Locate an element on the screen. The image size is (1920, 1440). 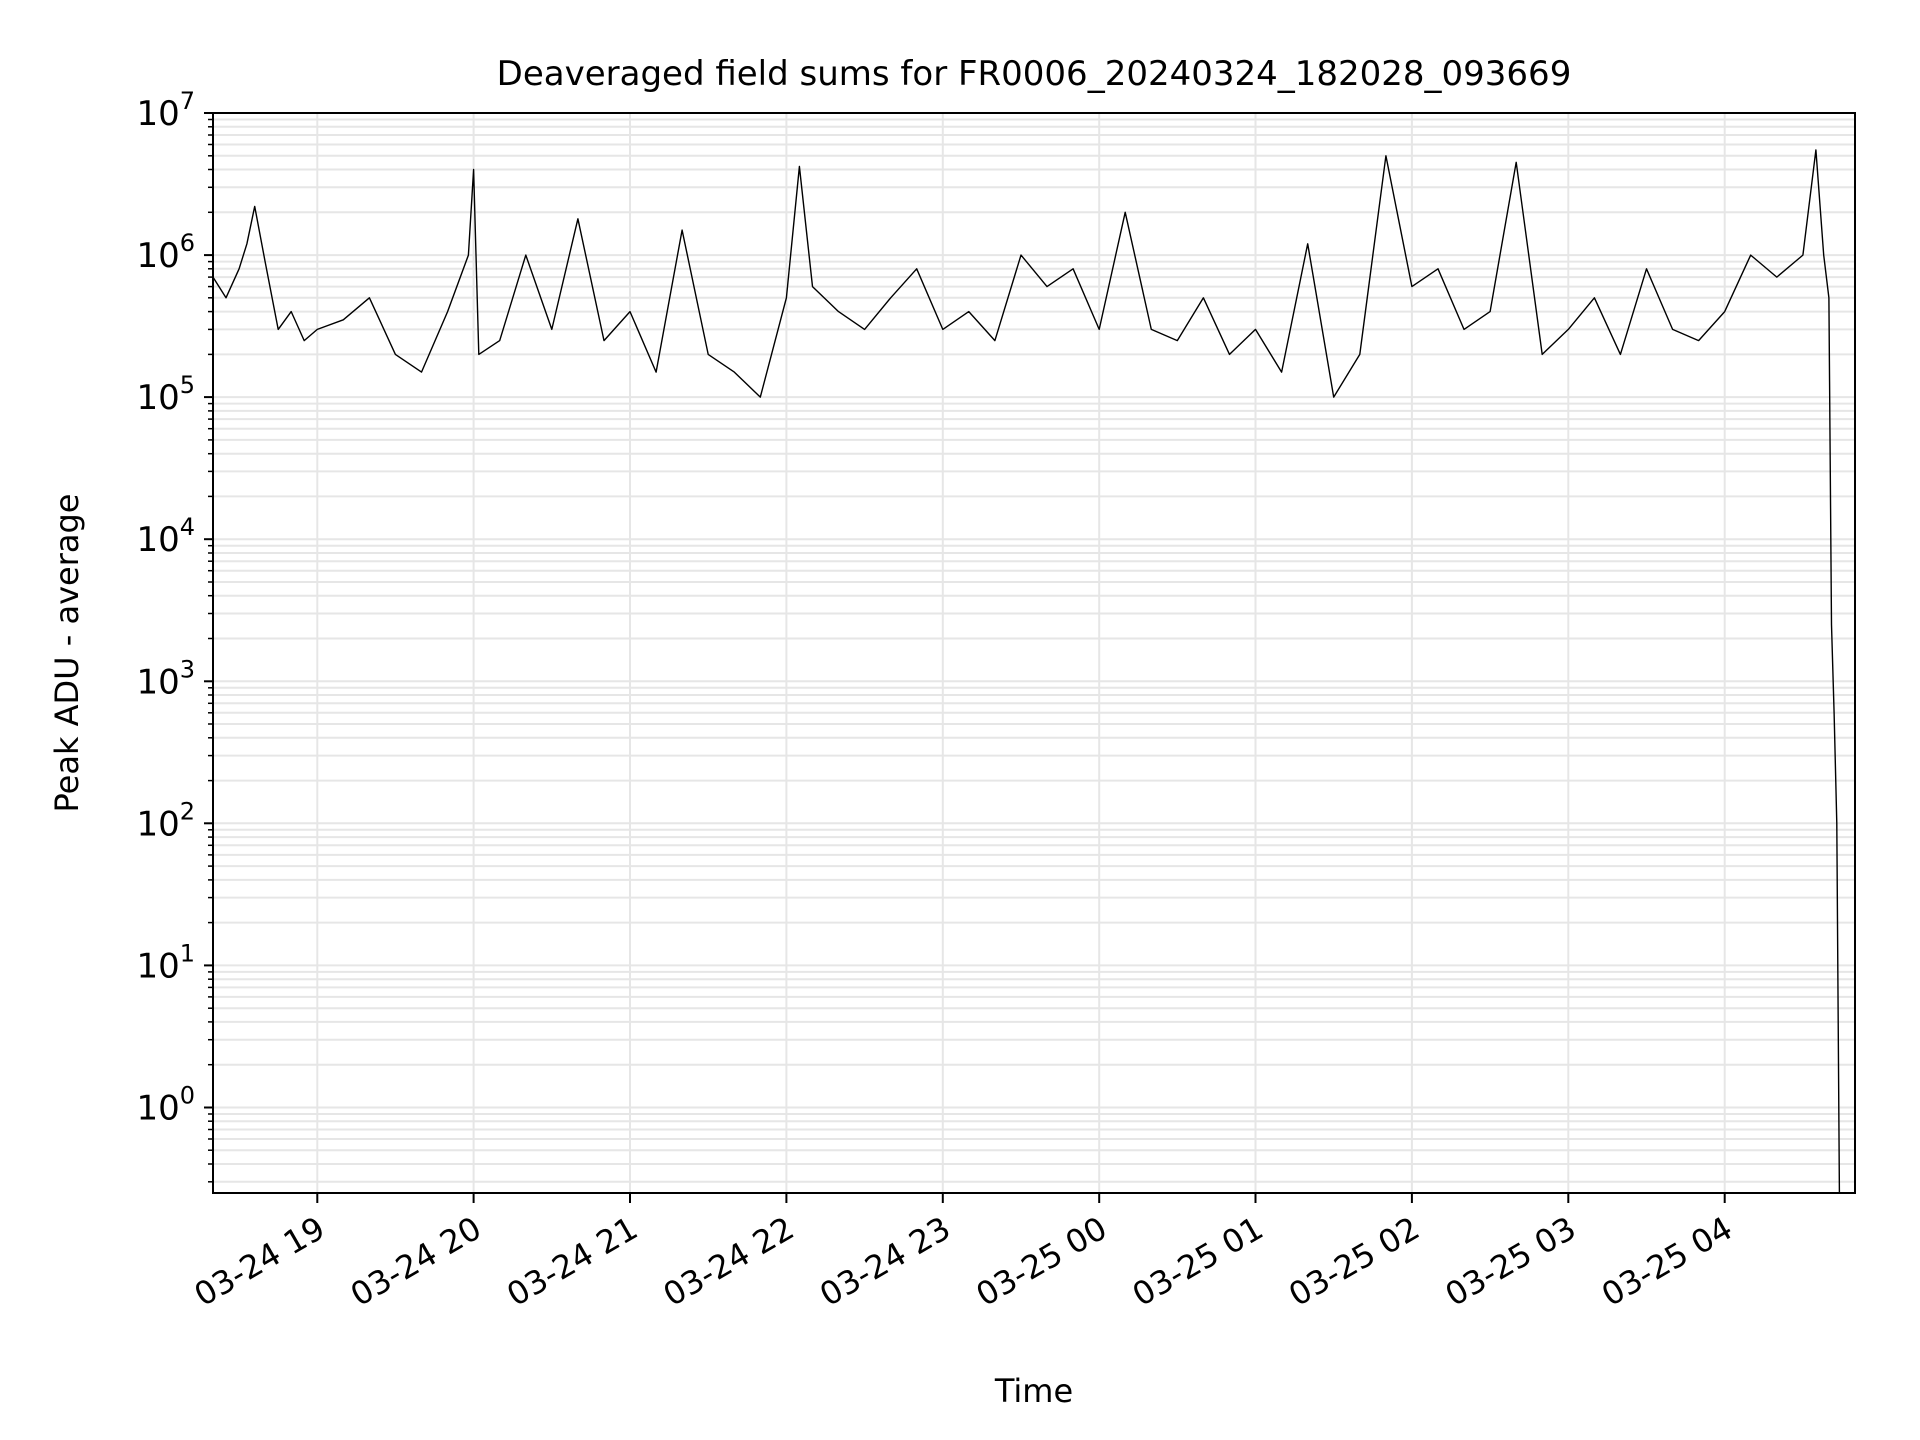
y-tick-label: 10⁵ is located at coordinates (165, 394).